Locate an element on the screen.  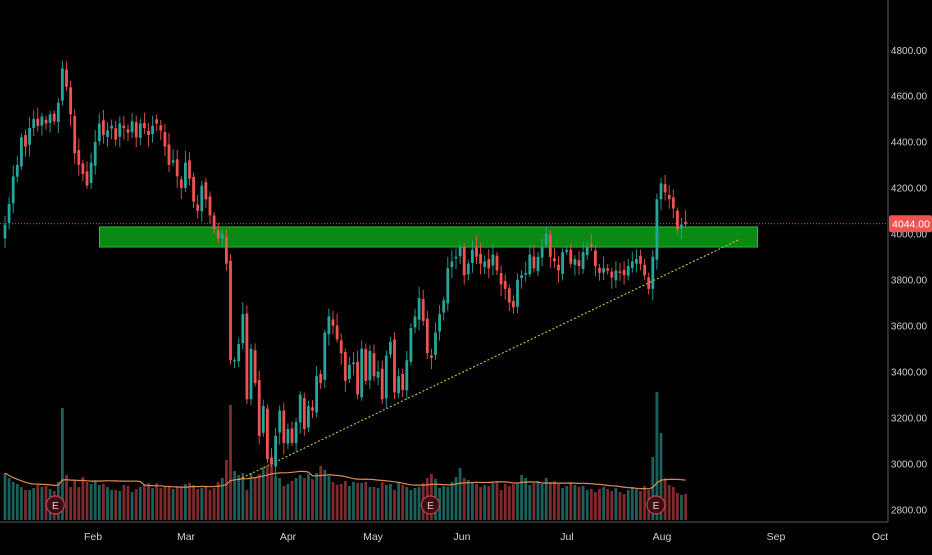
time-axis: Feb Mar Apr May Jun Jul Aug Sep Oct is located at coordinates (444, 532).